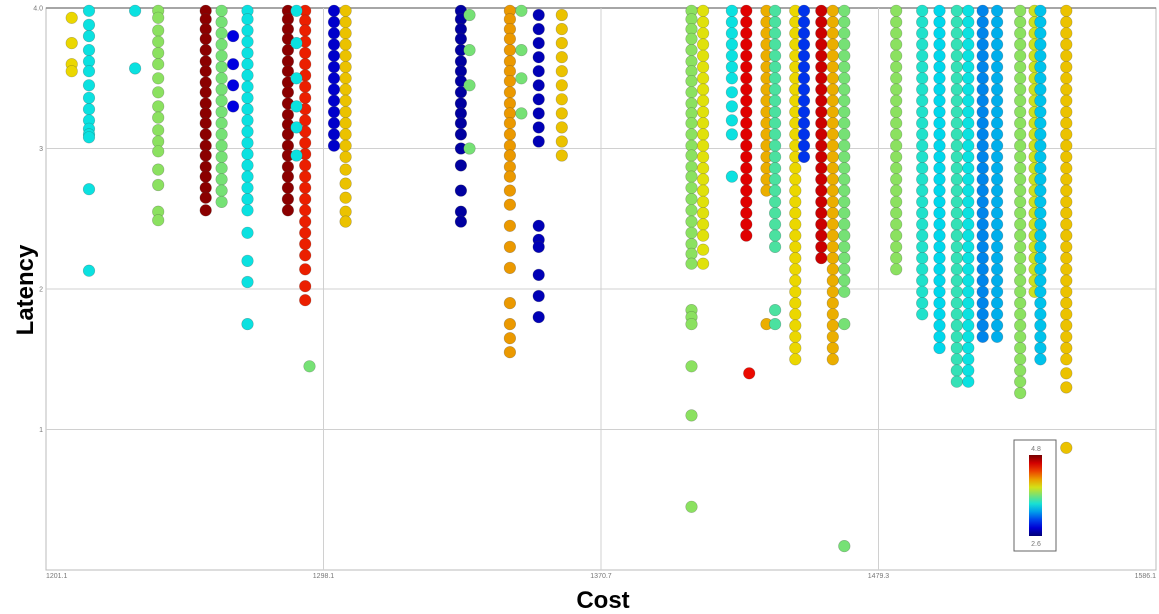  Describe the element at coordinates (879, 576) in the screenshot. I see `x-tick-label: 1479.3` at that location.